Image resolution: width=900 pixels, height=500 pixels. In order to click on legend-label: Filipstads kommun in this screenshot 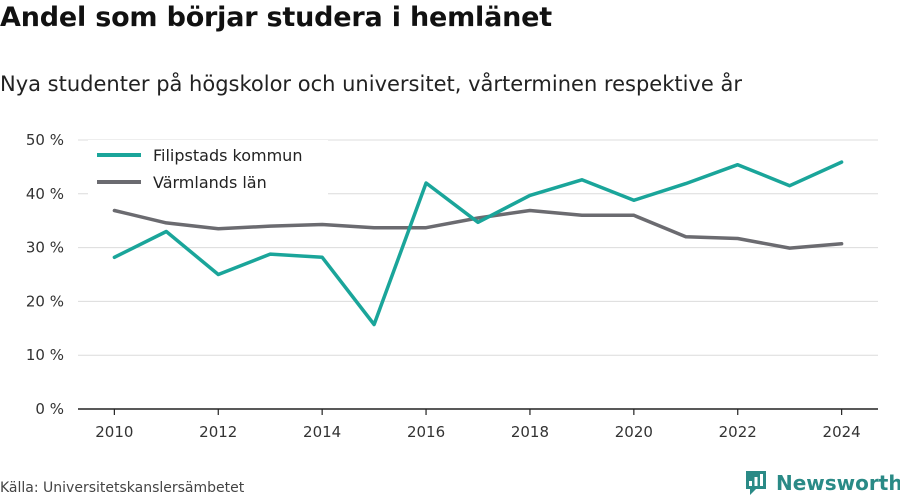, I will do `click(227, 155)`.